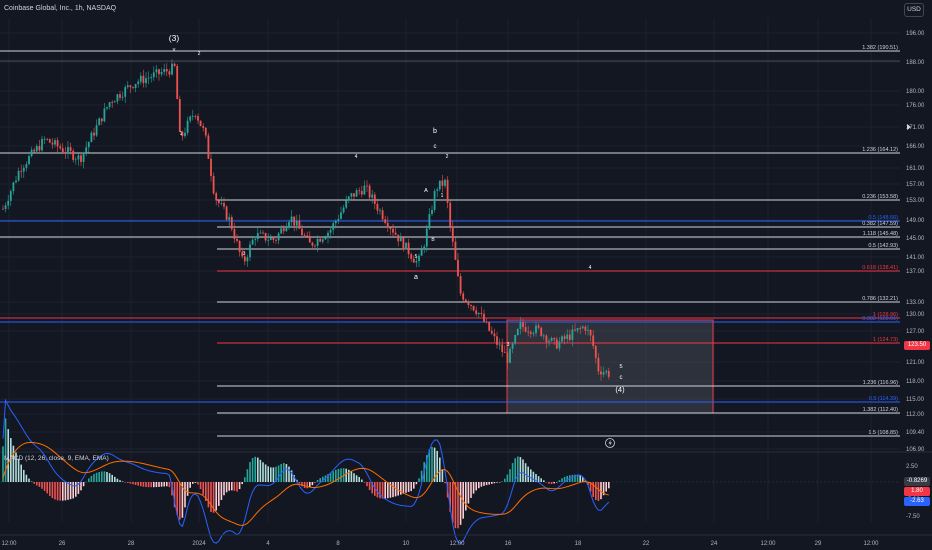  What do you see at coordinates (915, 433) in the screenshot?
I see `price-tick-label: 109.40` at bounding box center [915, 433].